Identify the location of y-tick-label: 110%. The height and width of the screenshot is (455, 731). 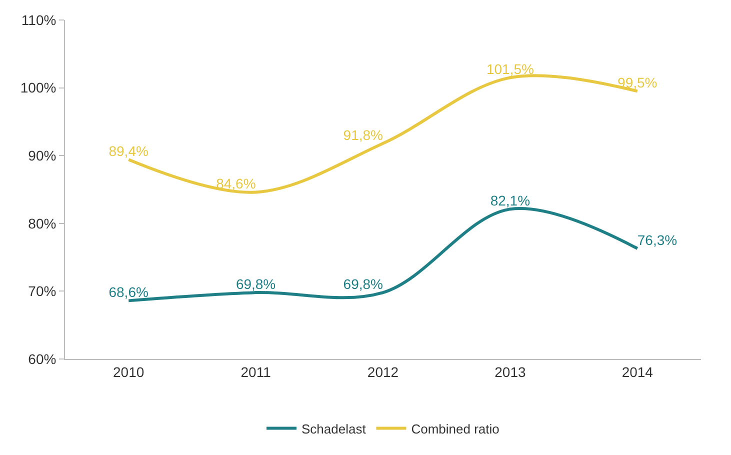
(38, 20).